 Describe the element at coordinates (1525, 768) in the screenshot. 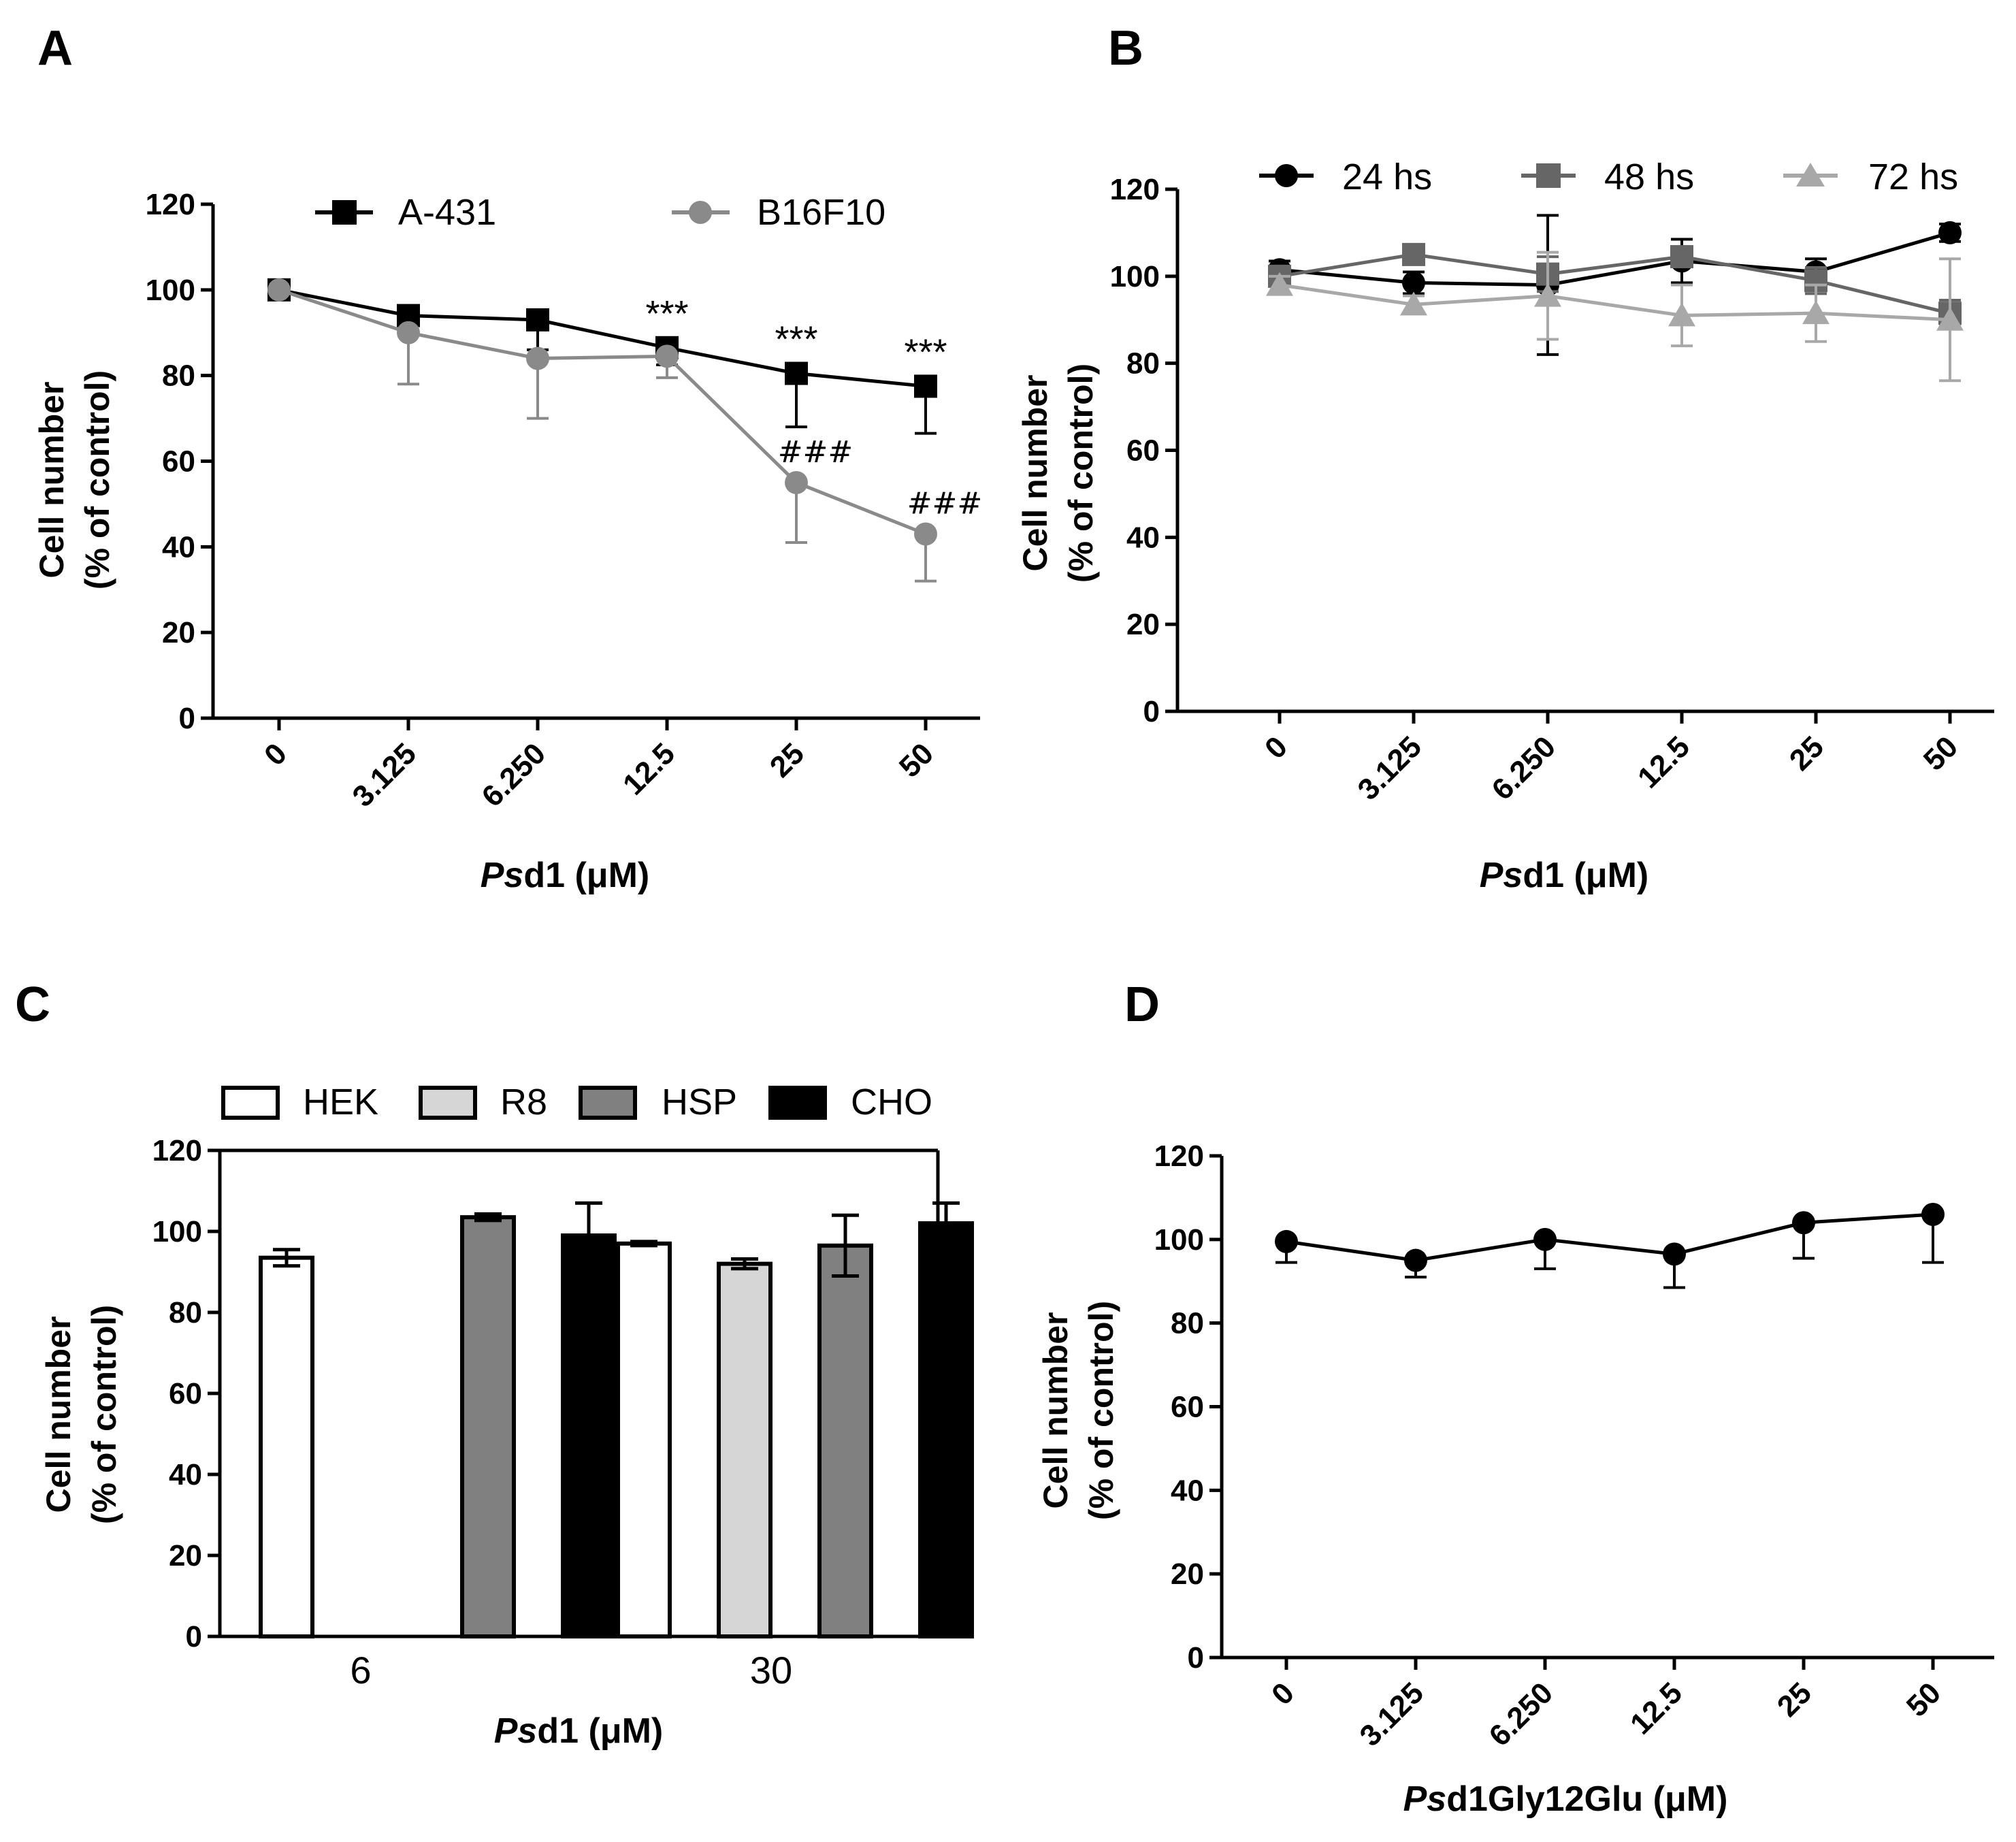

I see `panel-b-xtick-label: 6.250` at that location.